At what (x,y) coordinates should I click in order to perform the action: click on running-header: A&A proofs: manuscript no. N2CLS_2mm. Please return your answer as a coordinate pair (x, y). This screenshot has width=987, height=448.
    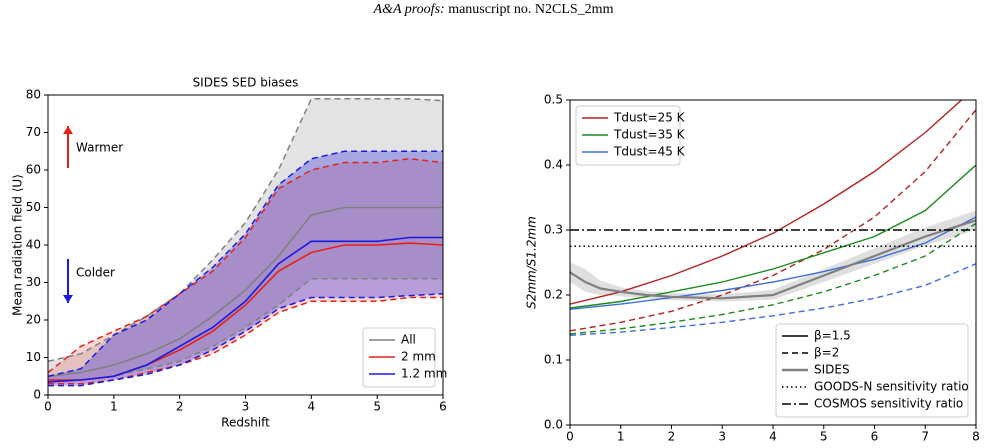
    Looking at the image, I should click on (493, 10).